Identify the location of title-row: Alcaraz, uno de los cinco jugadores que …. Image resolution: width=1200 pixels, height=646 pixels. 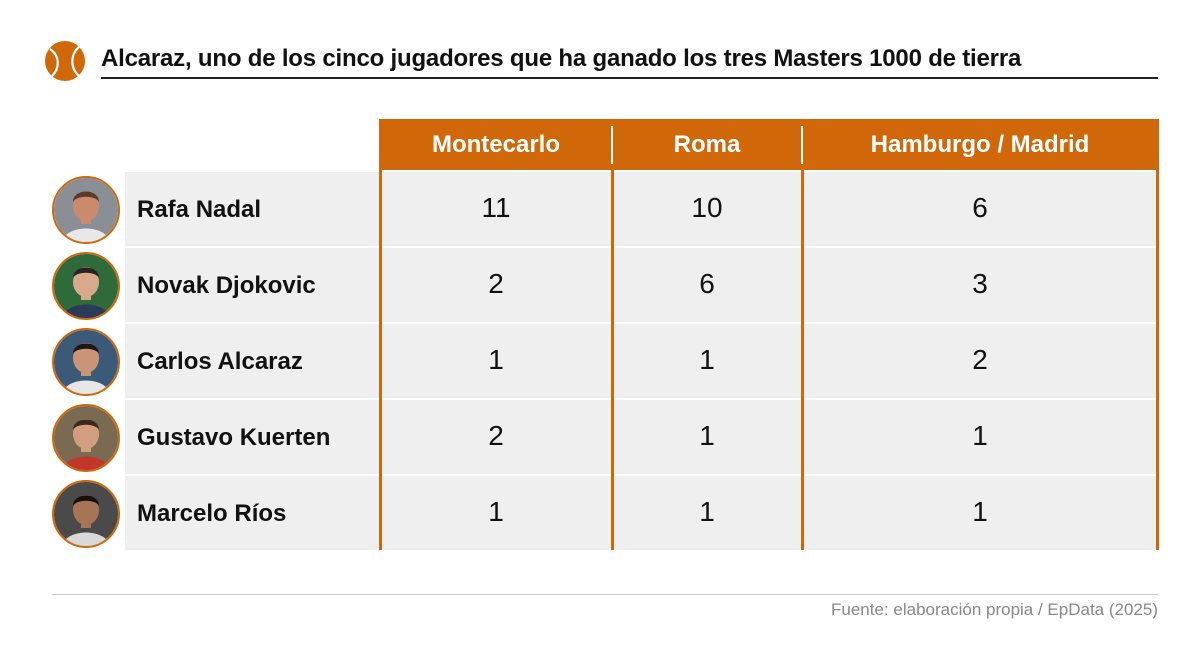
(601, 60).